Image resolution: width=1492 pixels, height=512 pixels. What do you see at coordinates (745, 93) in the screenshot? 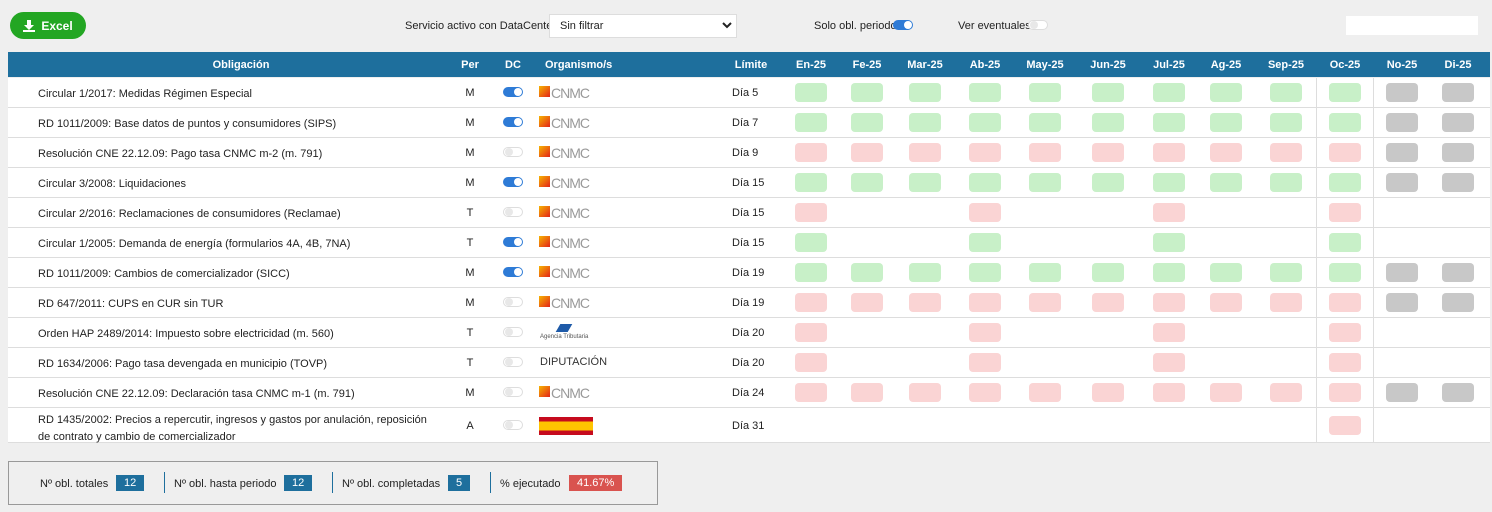
I see `deadline: Día 5` at bounding box center [745, 93].